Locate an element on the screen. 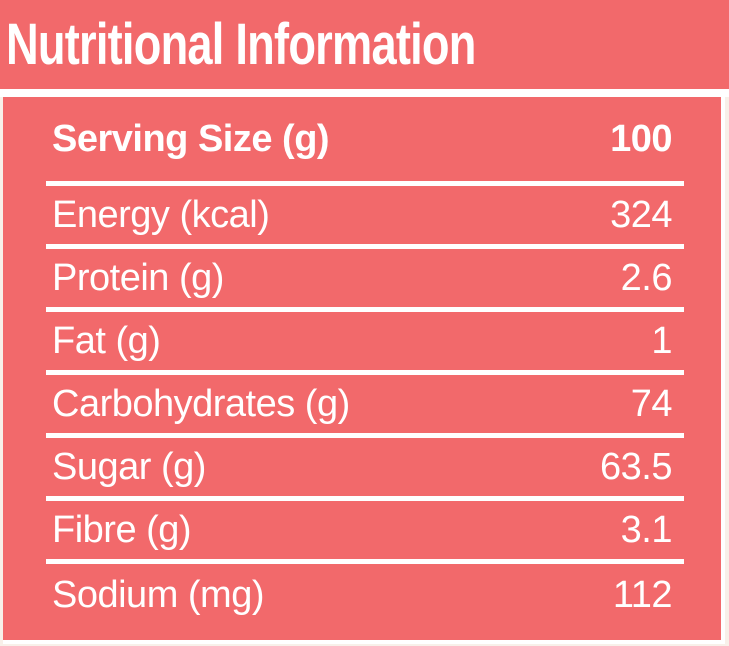  nutrient-value: 3.1 is located at coordinates (646, 529).